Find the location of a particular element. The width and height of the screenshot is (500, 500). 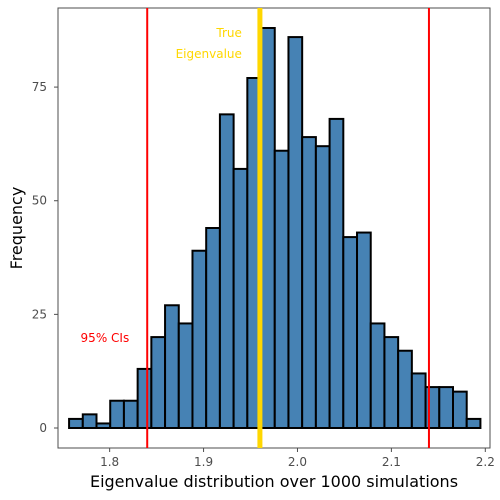

y-tick-label: 25 is located at coordinates (39, 314).